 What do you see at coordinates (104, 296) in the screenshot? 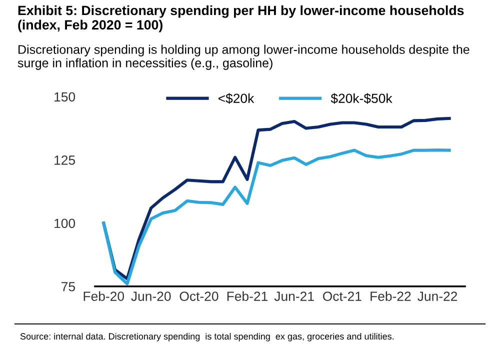
I see `x-tick-label: Feb-20` at bounding box center [104, 296].